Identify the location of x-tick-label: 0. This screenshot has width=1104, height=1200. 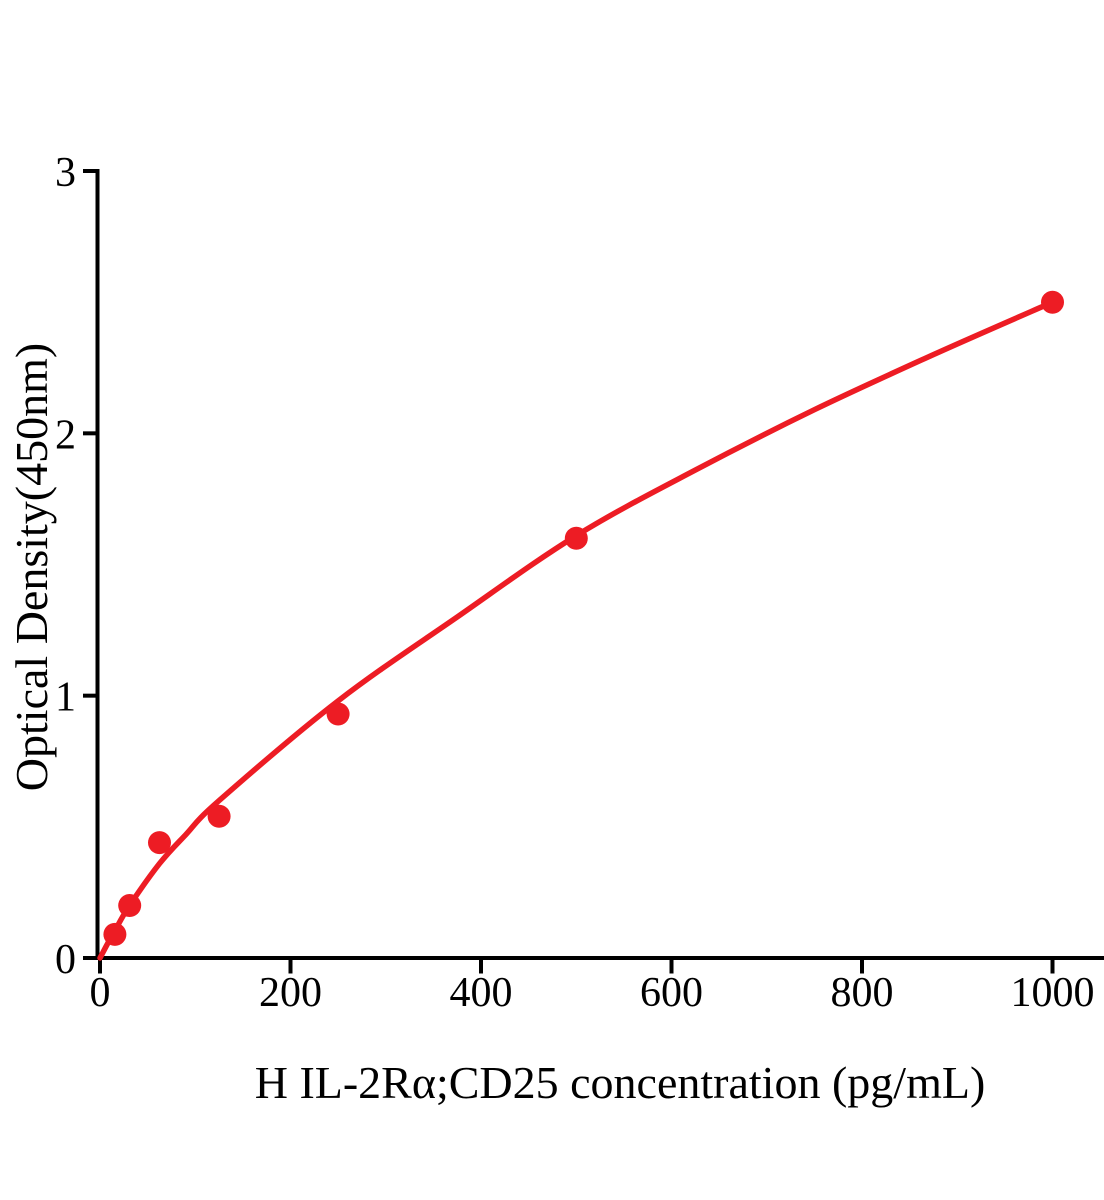
(100, 993).